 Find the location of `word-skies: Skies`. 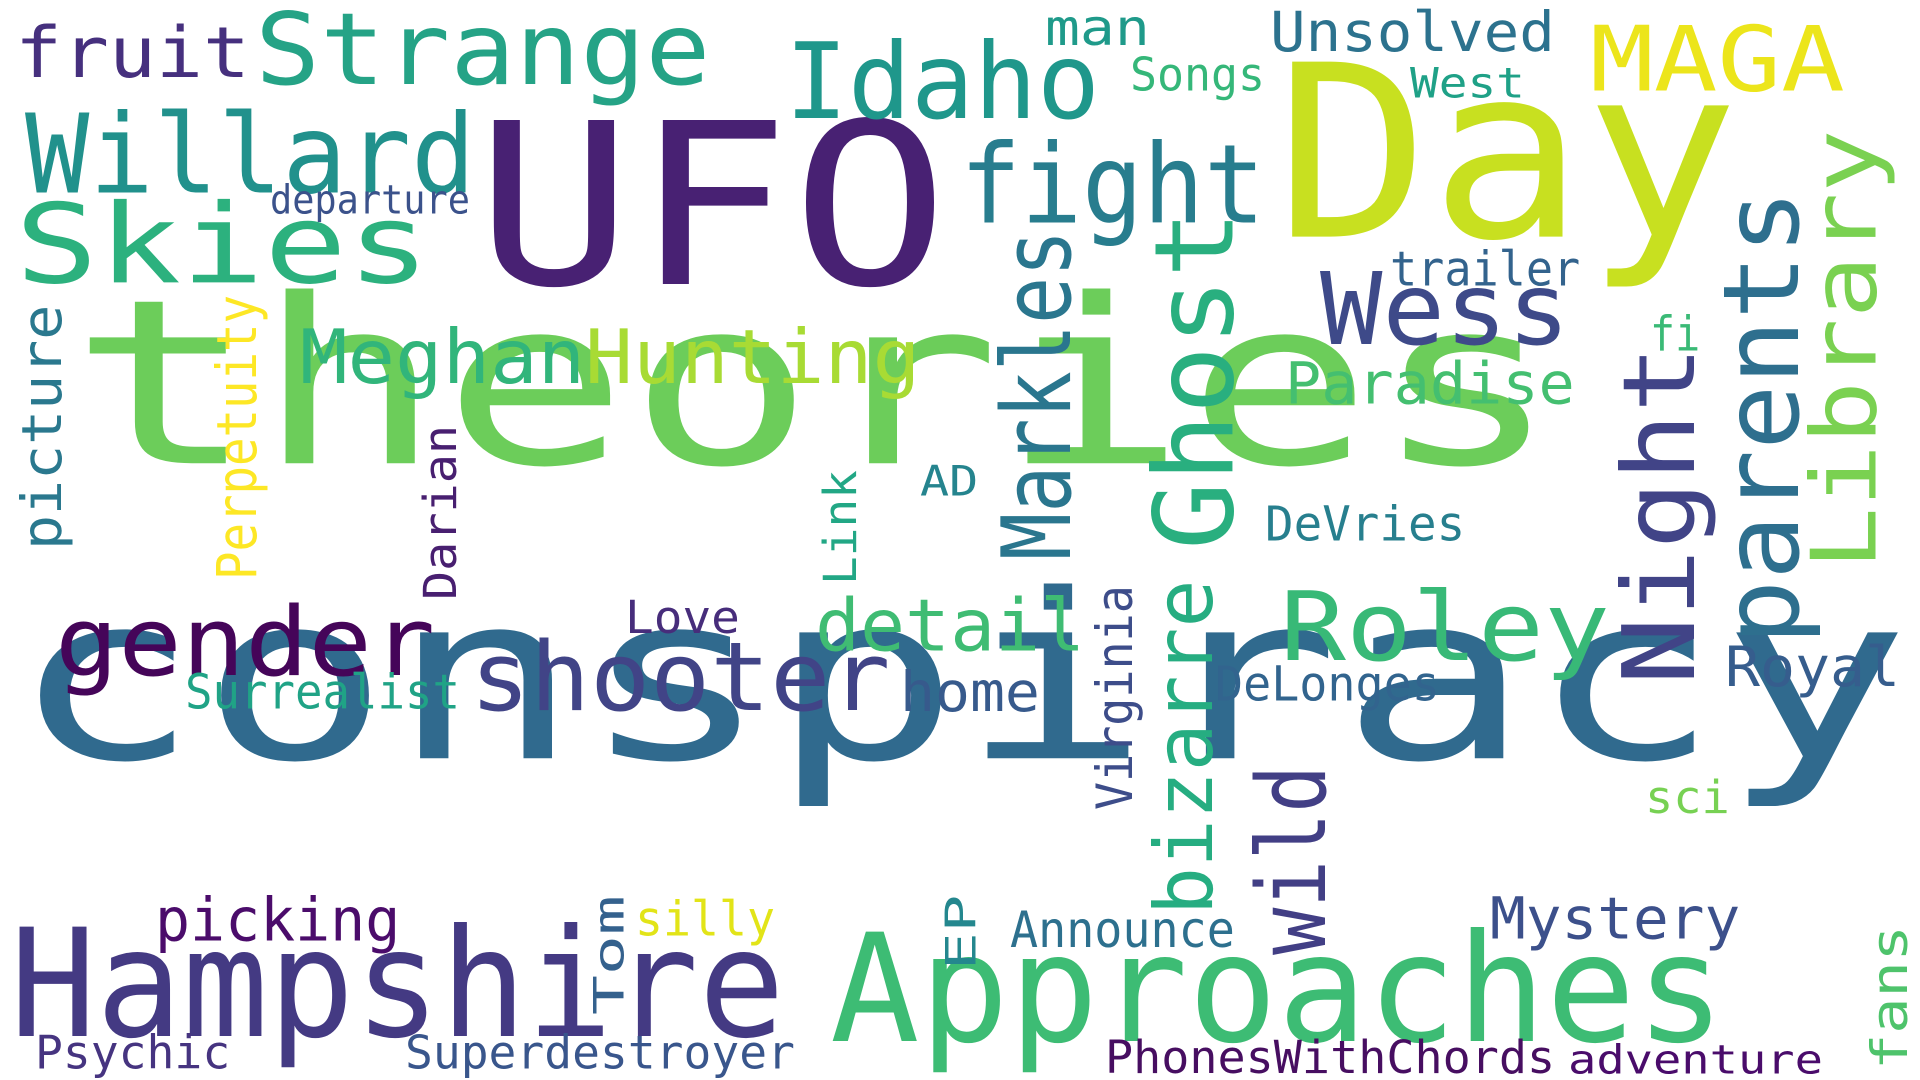

word-skies: Skies is located at coordinates (223, 244).